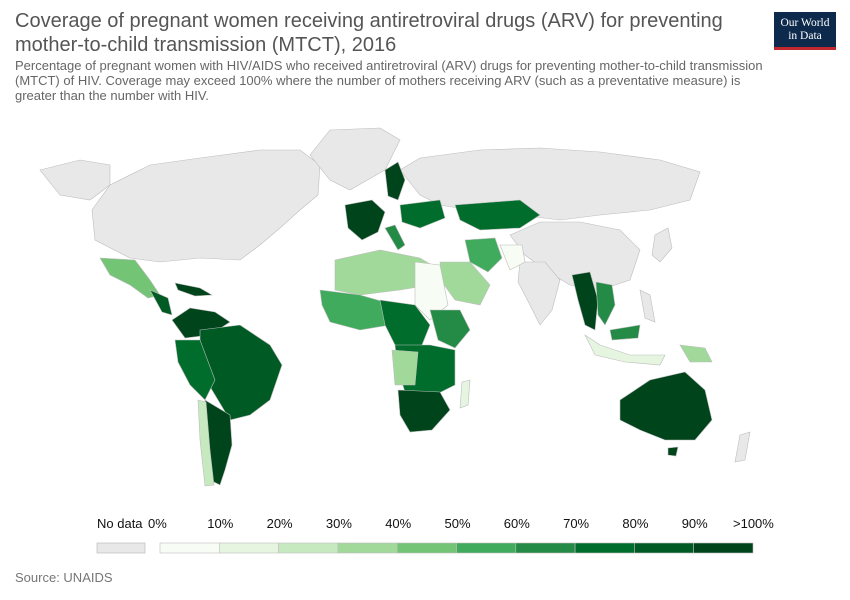 Image resolution: width=850 pixels, height=600 pixels. What do you see at coordinates (666, 406) in the screenshot?
I see `region-australia` at bounding box center [666, 406].